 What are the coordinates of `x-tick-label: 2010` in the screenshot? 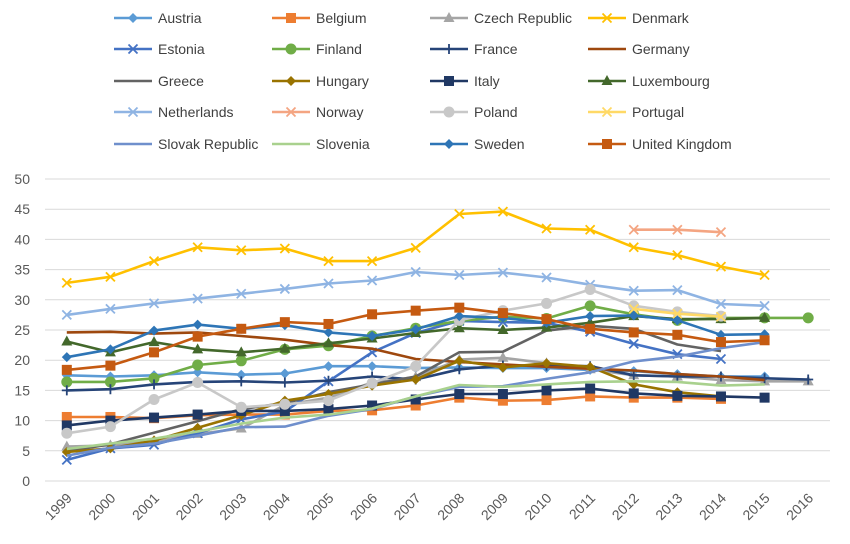 It's located at (537, 506).